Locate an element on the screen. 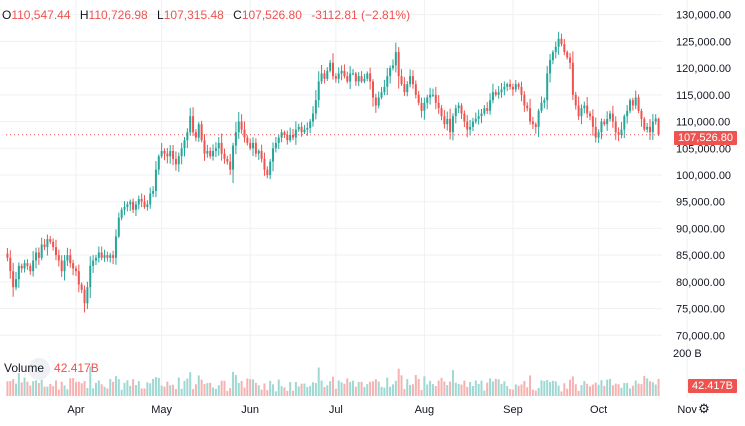 The height and width of the screenshot is (426, 745). last-price-tag: 107,526.80 is located at coordinates (705, 138).